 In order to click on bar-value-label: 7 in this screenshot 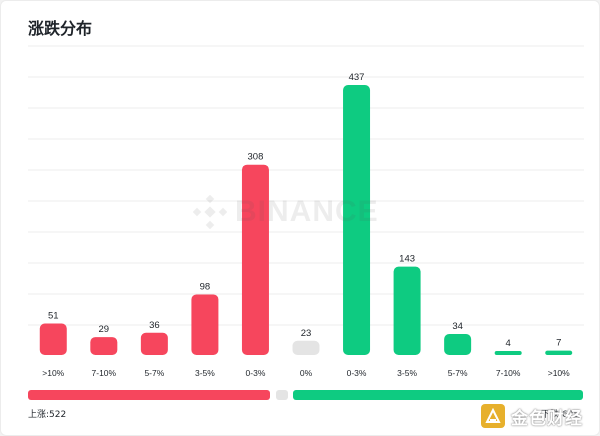, I will do `click(558, 343)`.